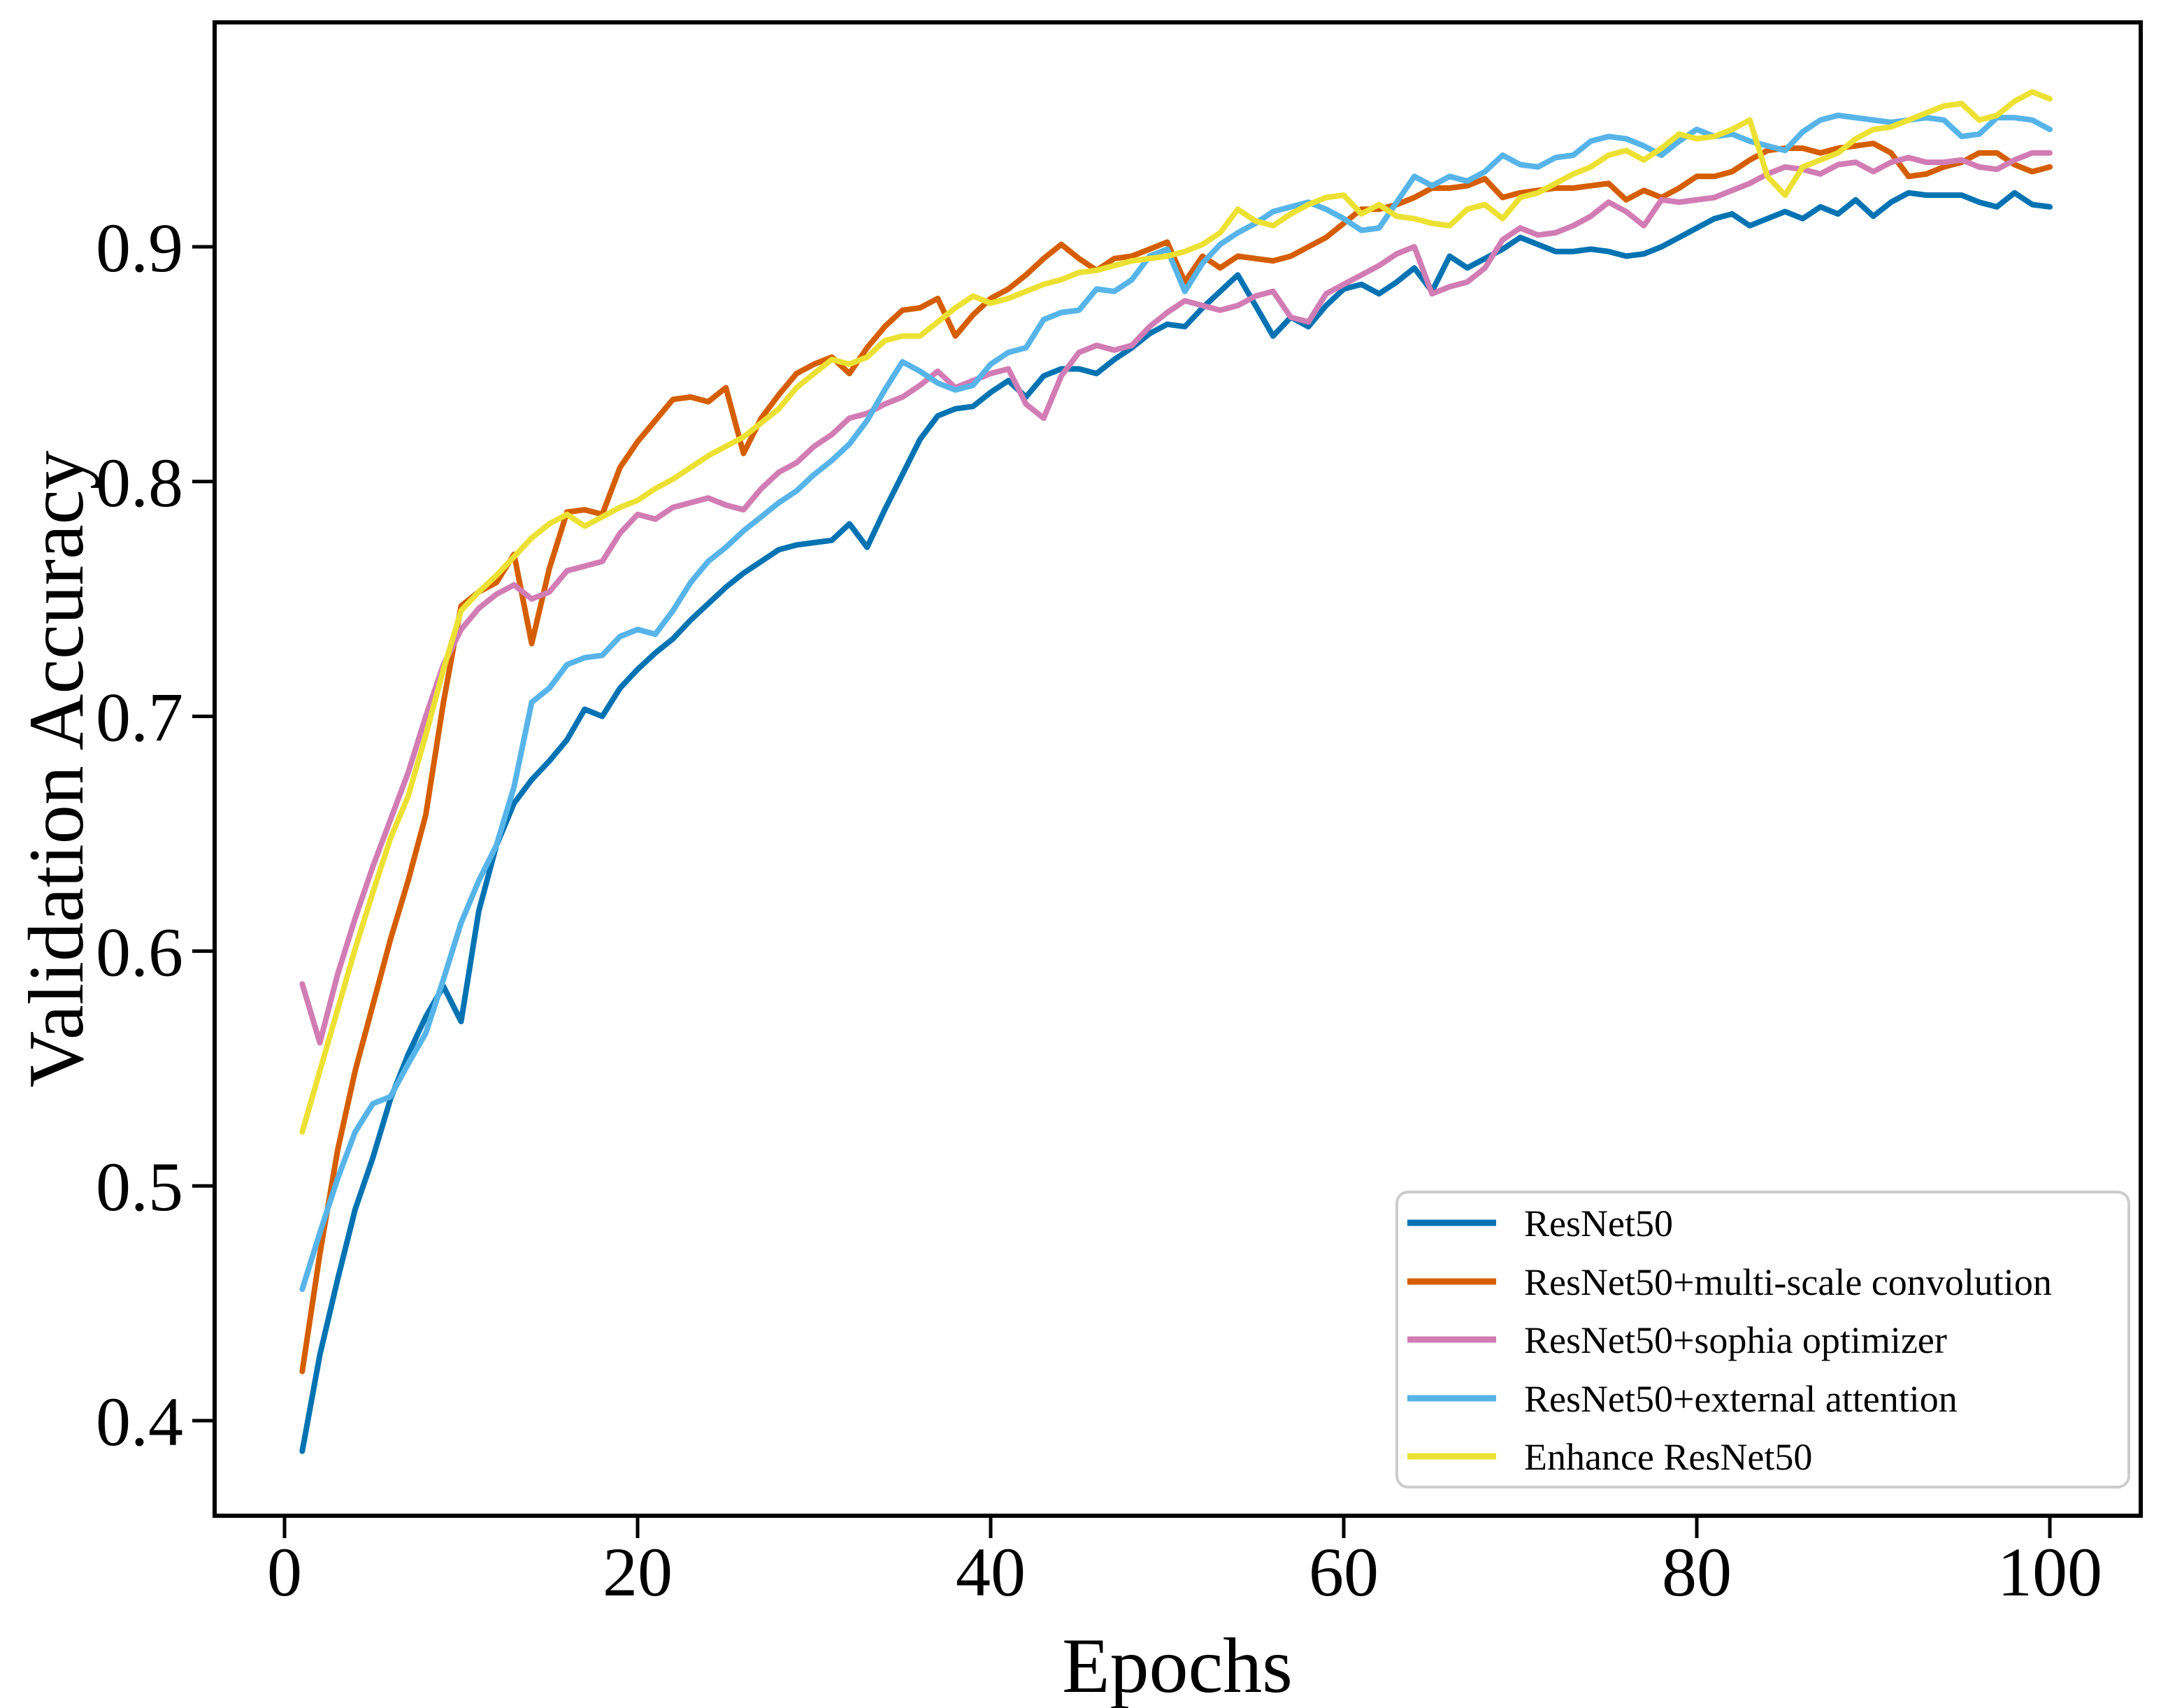 The image size is (2161, 1708). Describe the element at coordinates (284, 1572) in the screenshot. I see `x-tick-label: 0` at that location.